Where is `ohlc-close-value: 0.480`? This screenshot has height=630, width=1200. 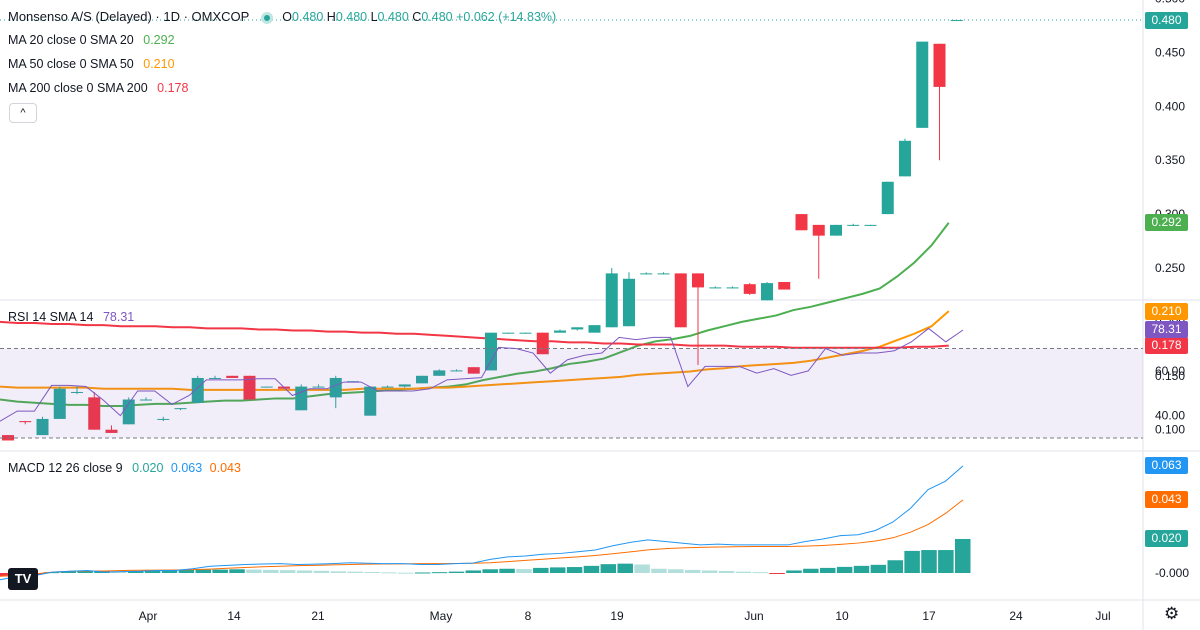 ohlc-close-value: 0.480 is located at coordinates (437, 17).